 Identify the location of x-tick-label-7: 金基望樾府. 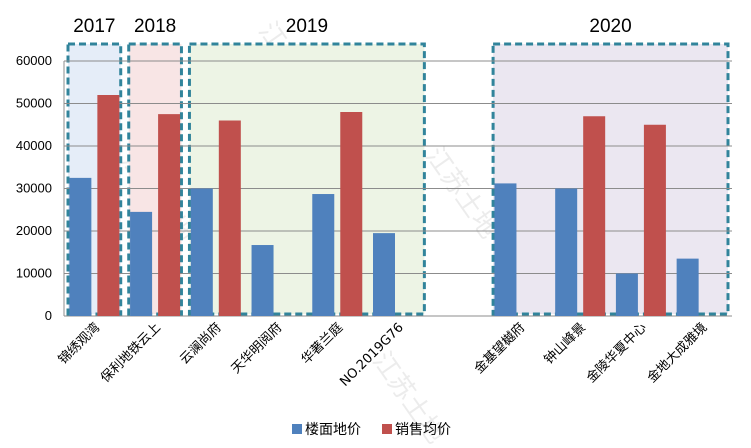
(499, 348).